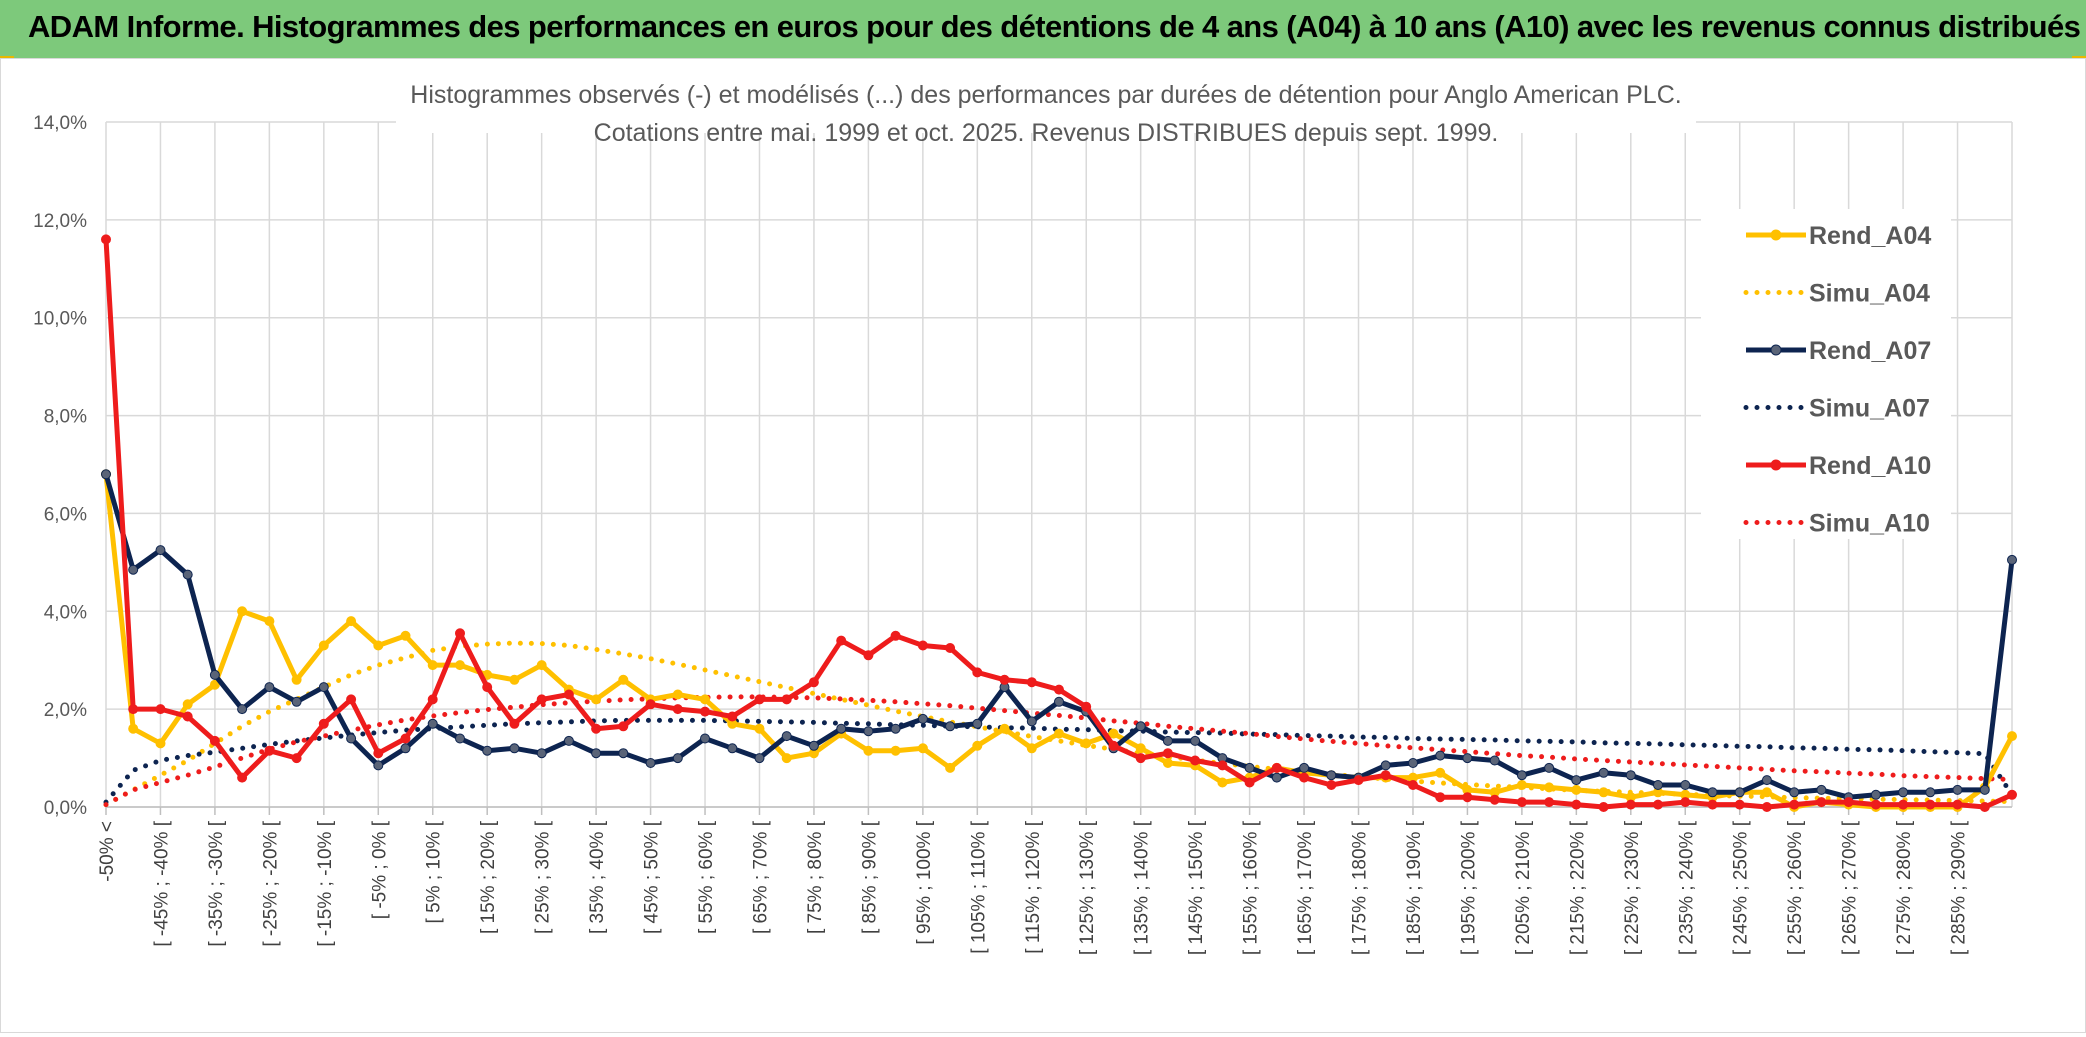  Describe the element at coordinates (65, 612) in the screenshot. I see `y-tick-label: 4,0%` at that location.